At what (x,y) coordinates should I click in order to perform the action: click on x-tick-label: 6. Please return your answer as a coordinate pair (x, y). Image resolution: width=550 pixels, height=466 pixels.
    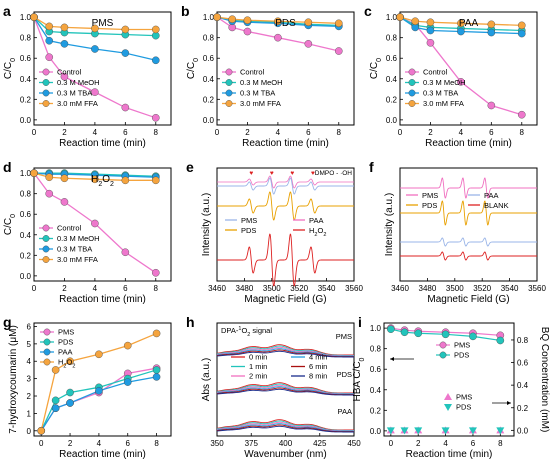
    Looking at the image, I should click on (473, 443).